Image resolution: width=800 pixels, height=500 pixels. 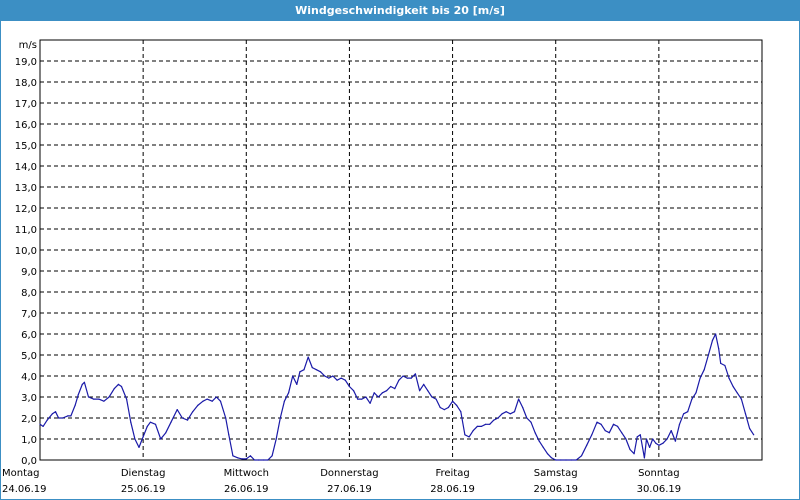 What do you see at coordinates (556, 473) in the screenshot?
I see `x-tick-day: Samstag` at bounding box center [556, 473].